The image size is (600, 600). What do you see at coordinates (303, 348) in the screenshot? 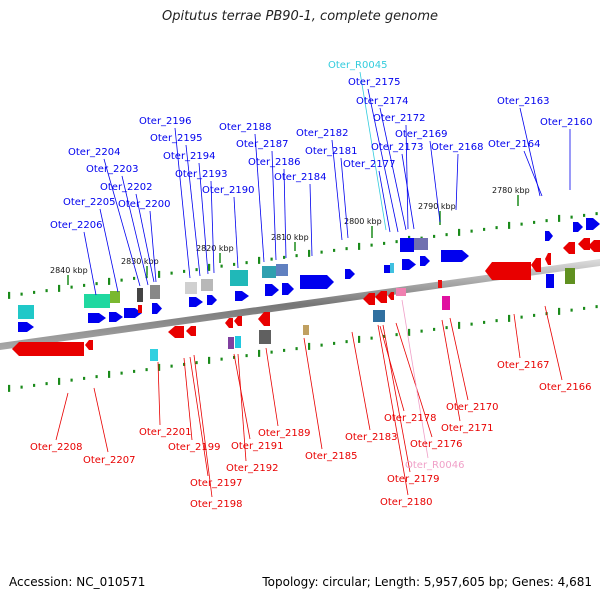
I see `scale-ticks-inner` at bounding box center [303, 348].